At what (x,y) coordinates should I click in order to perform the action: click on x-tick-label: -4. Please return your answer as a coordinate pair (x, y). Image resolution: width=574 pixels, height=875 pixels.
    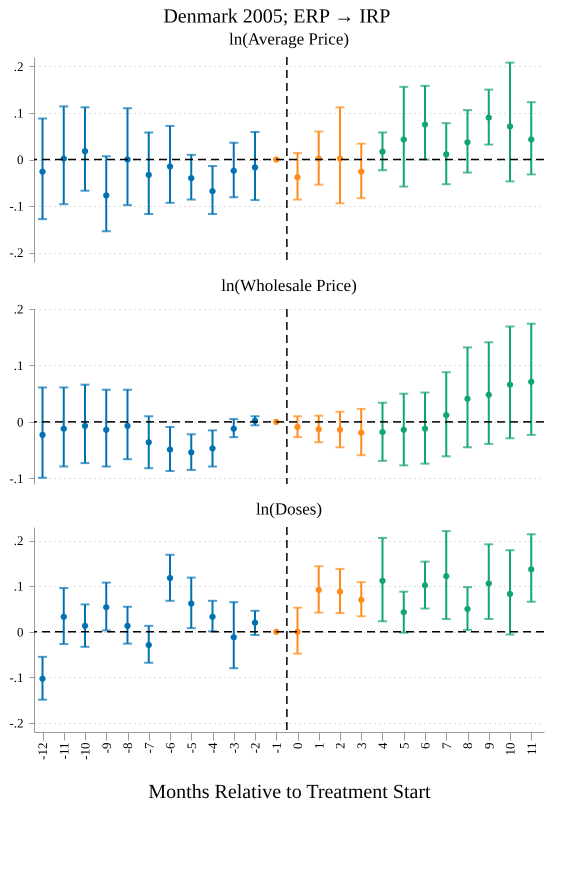
    Looking at the image, I should click on (212, 748).